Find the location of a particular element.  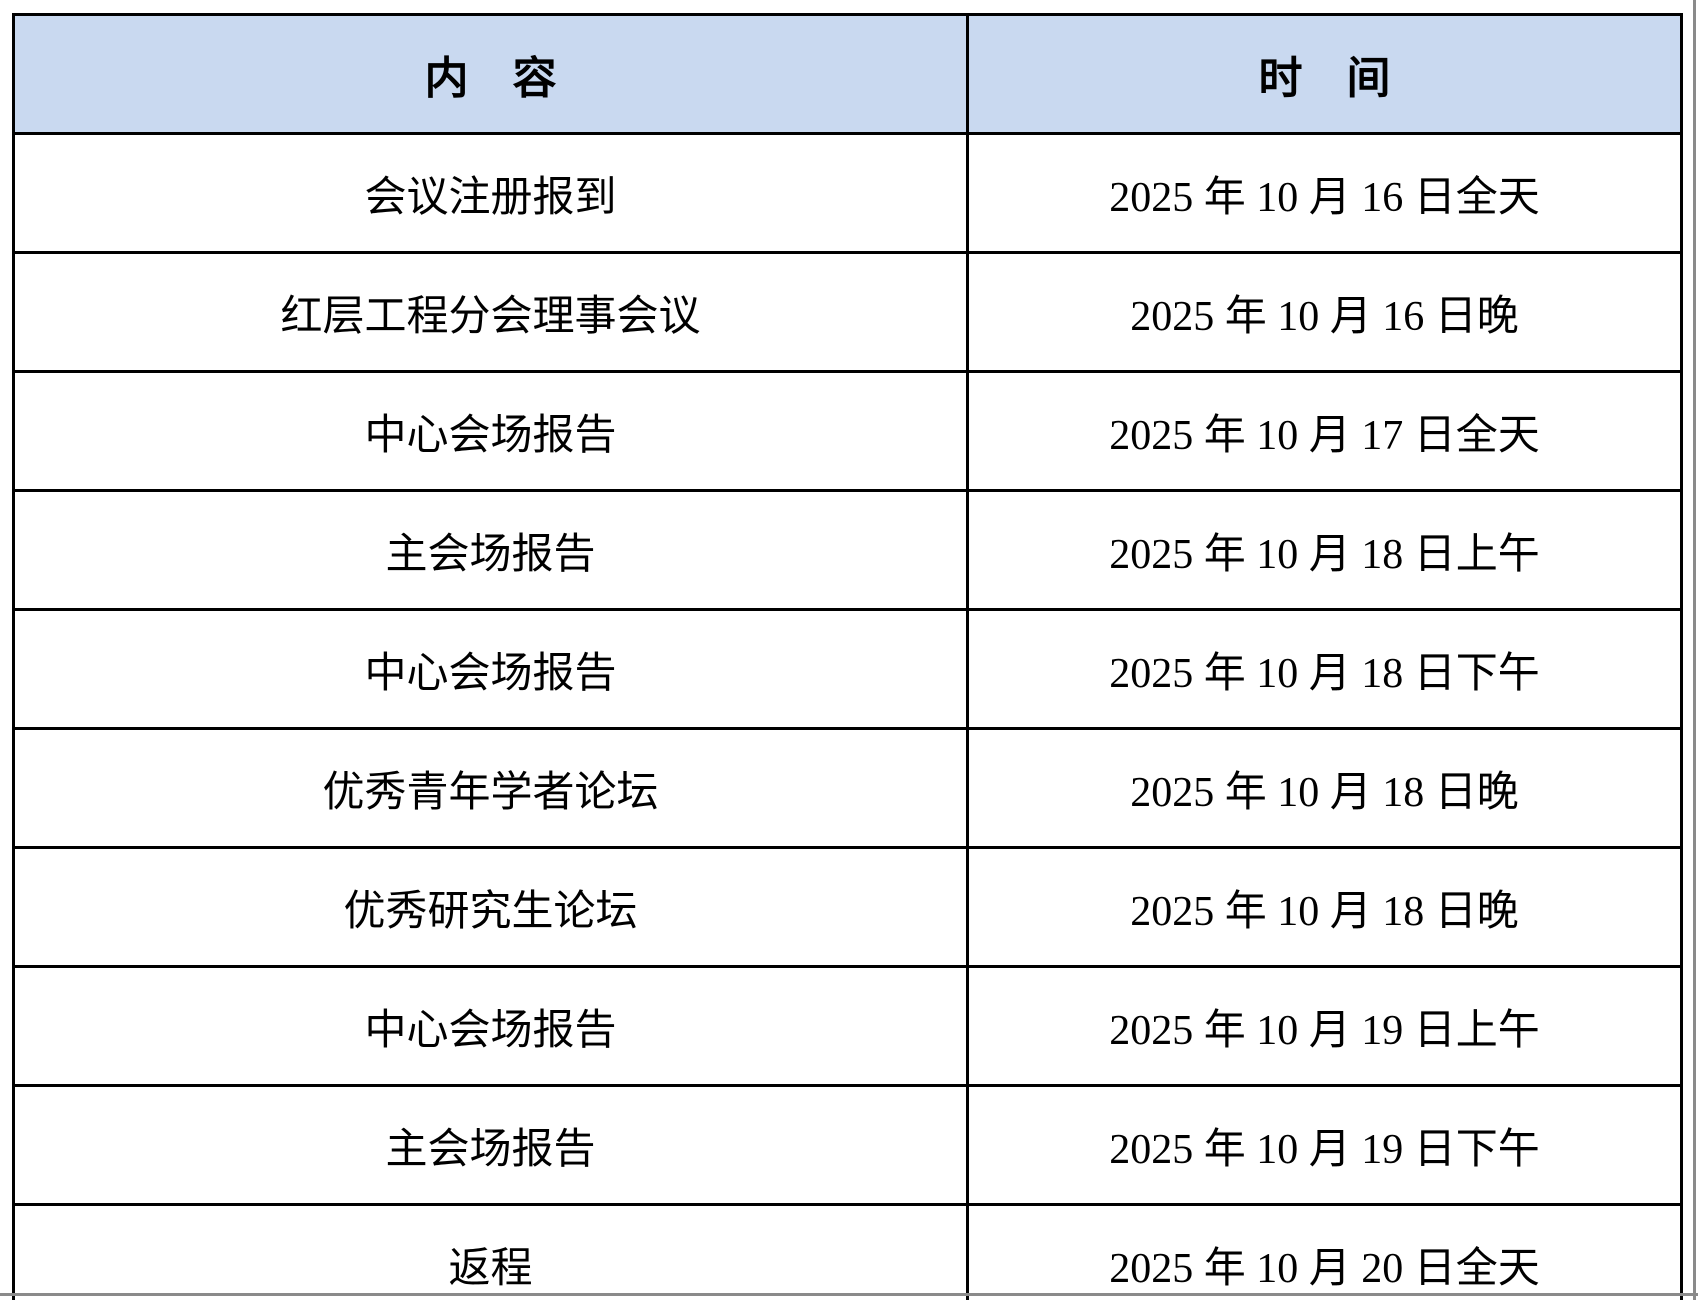

table-row: 优秀研究生论坛 2025 年 10 月 18 日晚 is located at coordinates (847, 907).